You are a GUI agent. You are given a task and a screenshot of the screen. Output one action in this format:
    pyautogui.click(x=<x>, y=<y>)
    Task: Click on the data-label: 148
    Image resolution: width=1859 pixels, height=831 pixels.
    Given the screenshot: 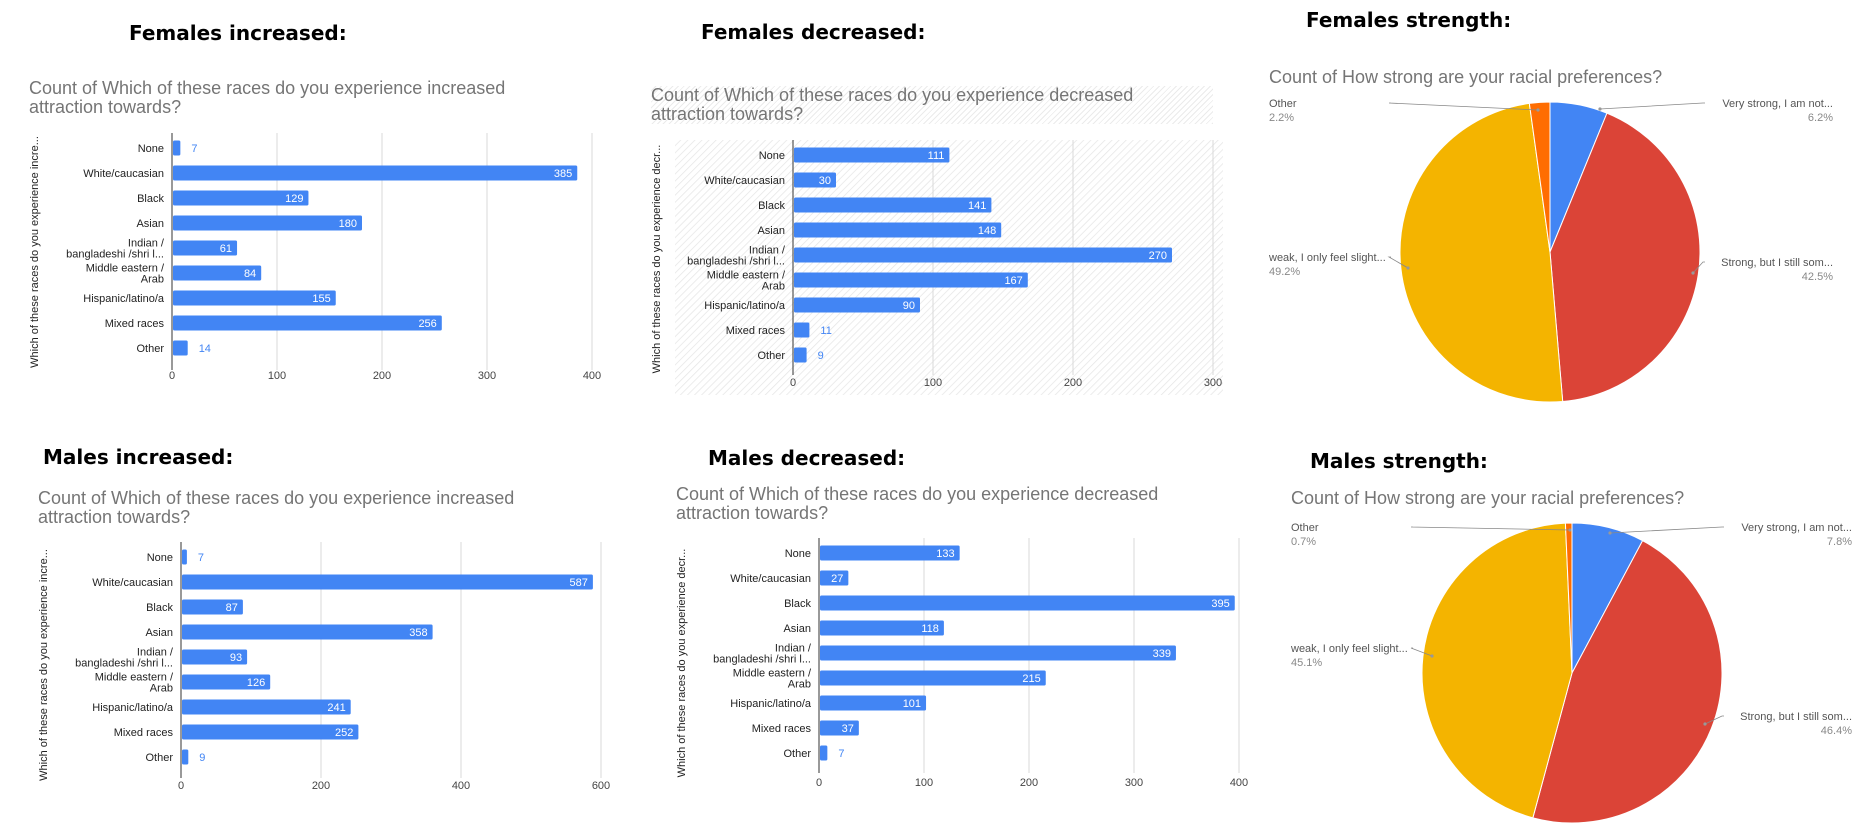 What is the action you would take?
    pyautogui.click(x=987, y=231)
    